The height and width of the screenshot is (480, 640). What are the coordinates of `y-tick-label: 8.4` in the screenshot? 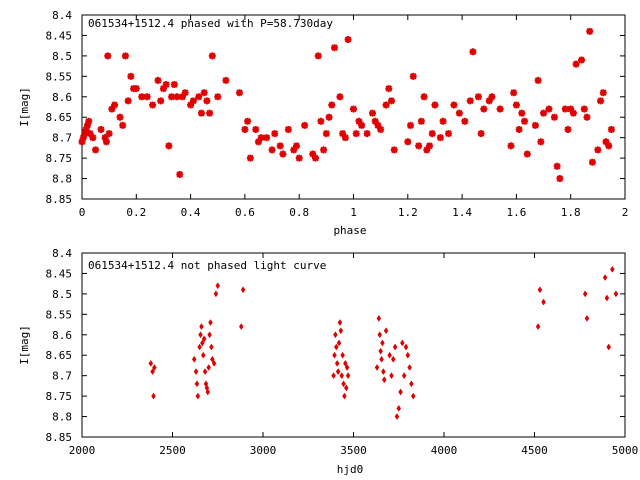 It's located at (62, 253).